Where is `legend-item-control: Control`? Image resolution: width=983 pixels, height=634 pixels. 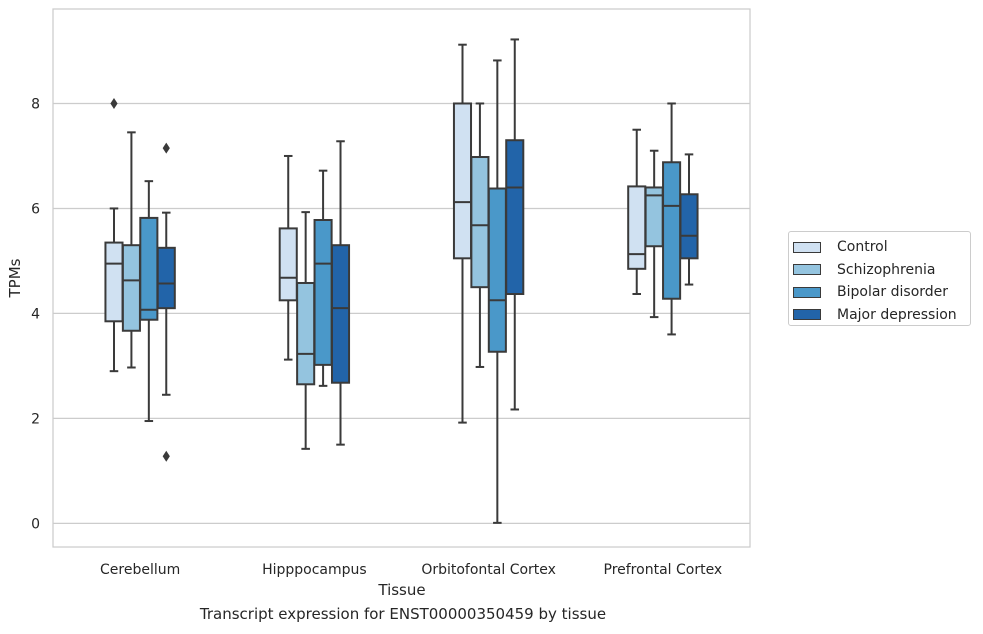
legend-item-control: Control is located at coordinates (881, 247).